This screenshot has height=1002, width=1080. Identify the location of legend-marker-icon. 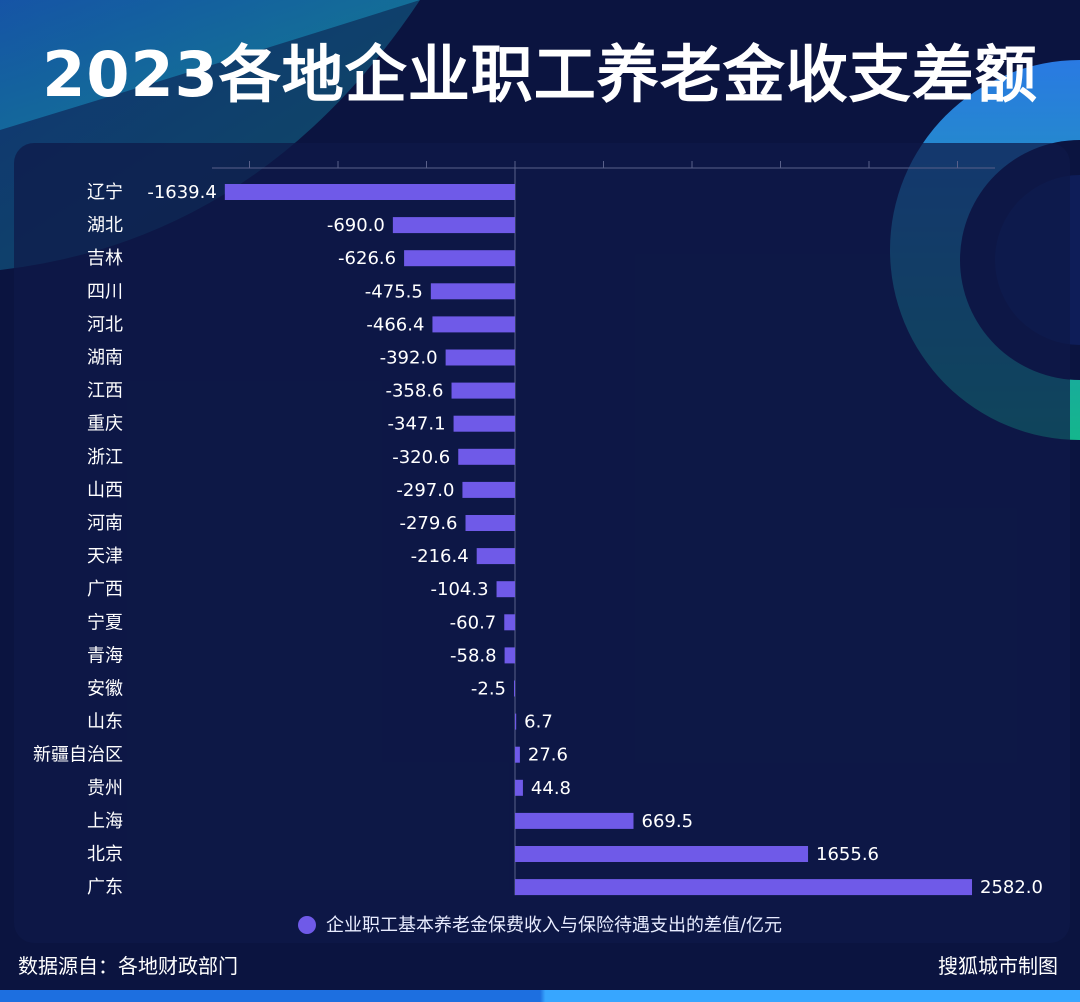
(306, 925).